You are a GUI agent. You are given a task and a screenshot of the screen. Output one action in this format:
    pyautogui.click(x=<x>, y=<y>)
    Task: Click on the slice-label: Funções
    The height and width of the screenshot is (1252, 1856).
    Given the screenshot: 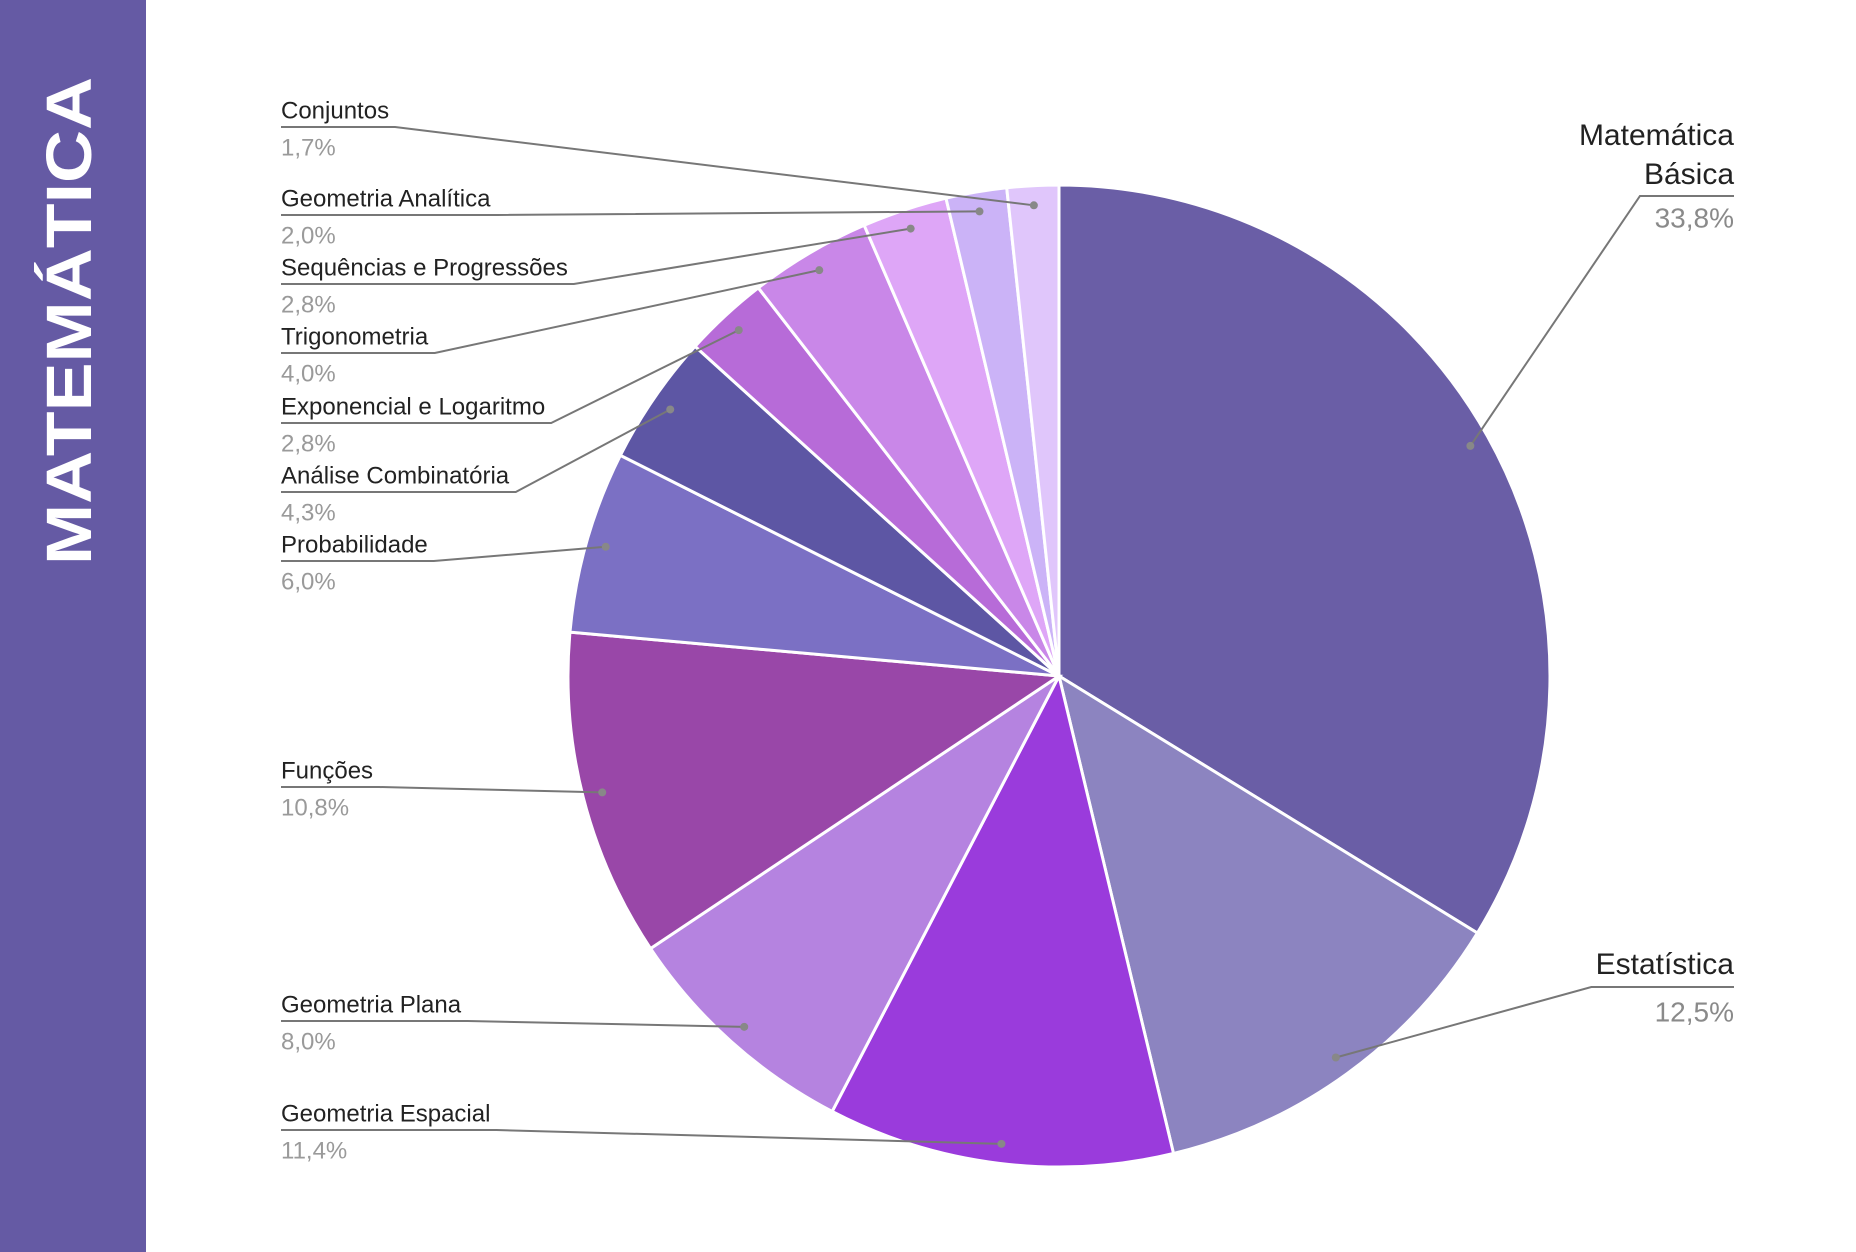 What is the action you would take?
    pyautogui.click(x=327, y=770)
    